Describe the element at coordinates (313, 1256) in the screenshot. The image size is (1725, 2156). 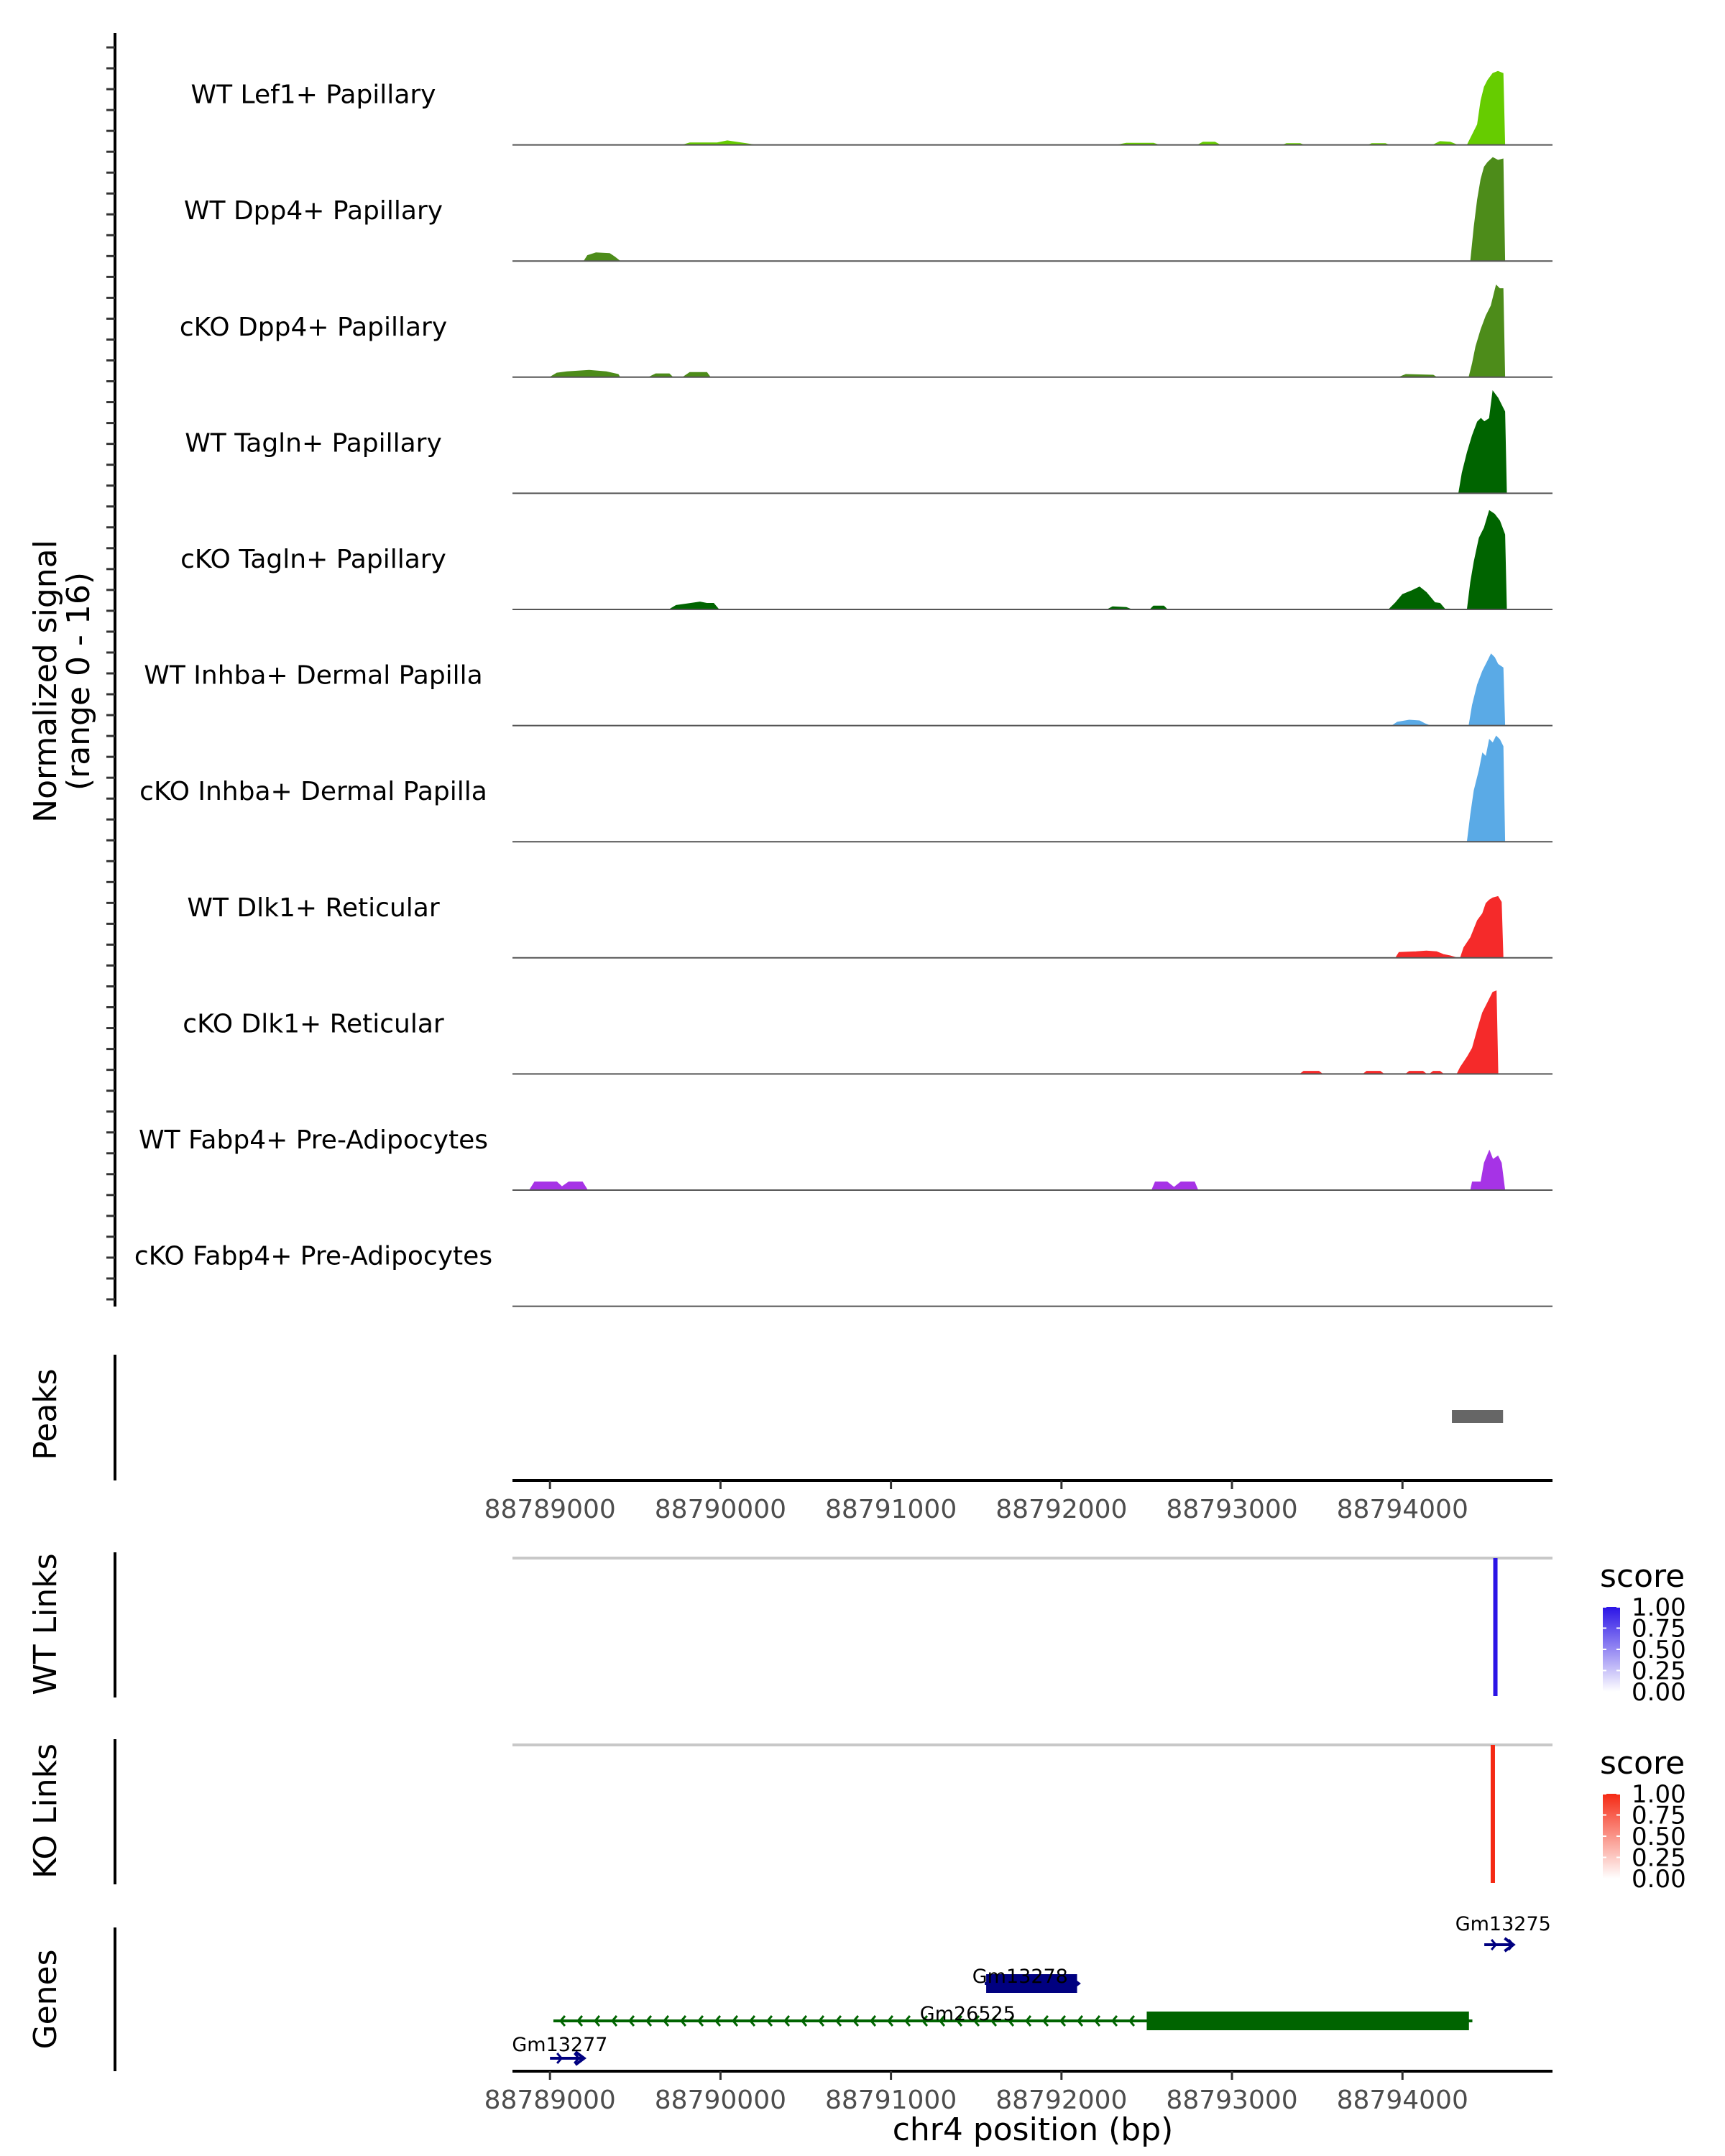
I see `track-label-cko-fabp4-pre-adipocytes: cKO Fabp4+ Pre-Adipocytes` at that location.